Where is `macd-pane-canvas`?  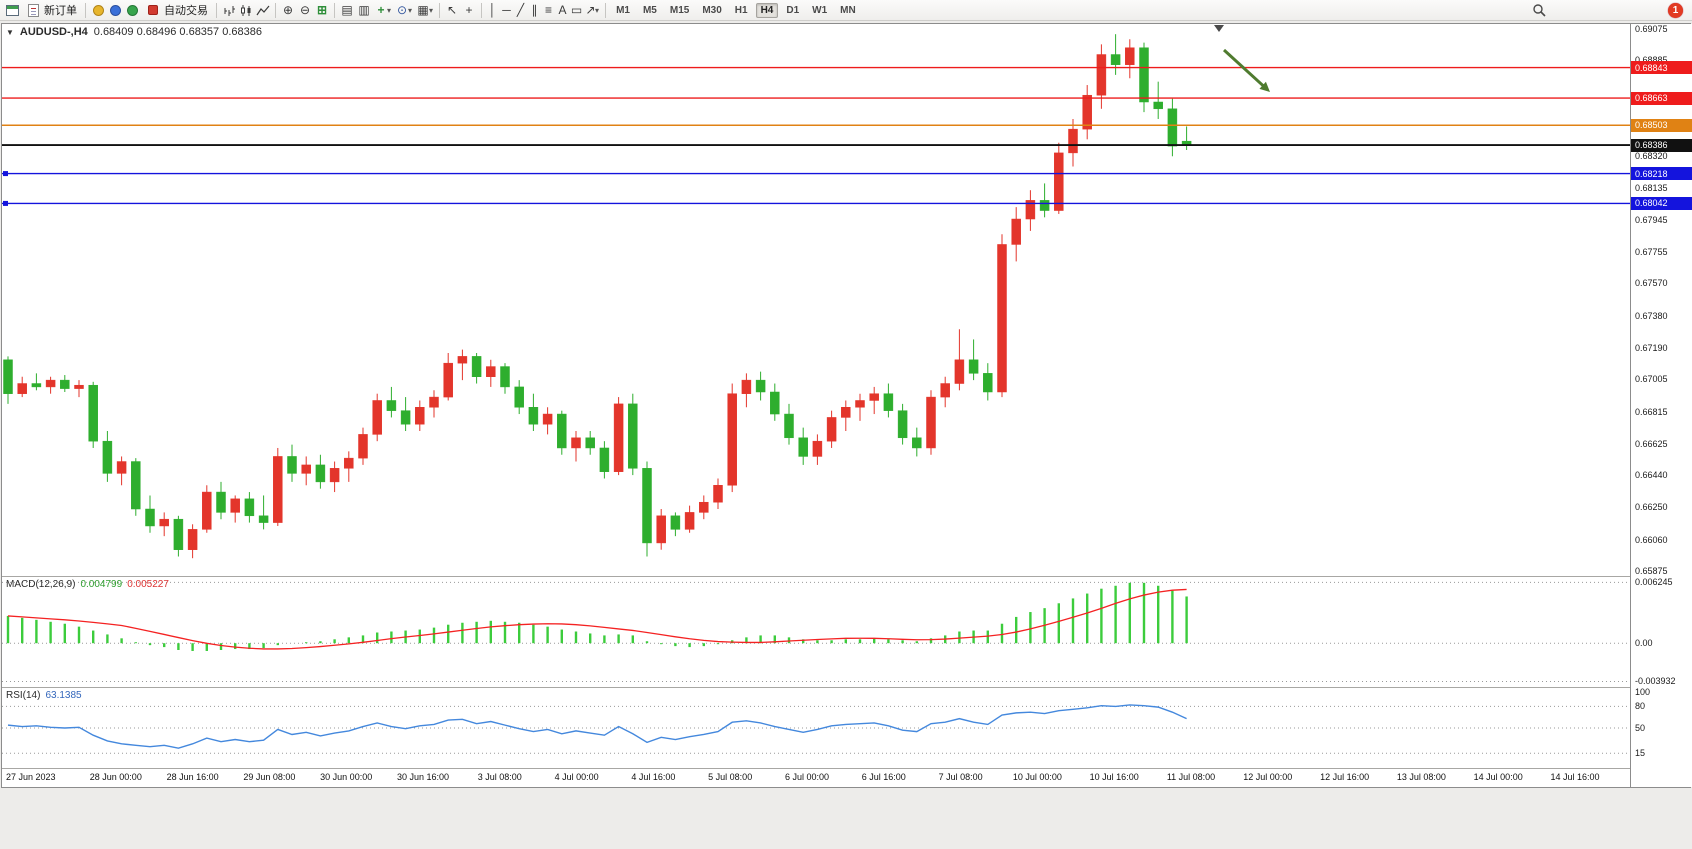 macd-pane-canvas is located at coordinates (816, 632).